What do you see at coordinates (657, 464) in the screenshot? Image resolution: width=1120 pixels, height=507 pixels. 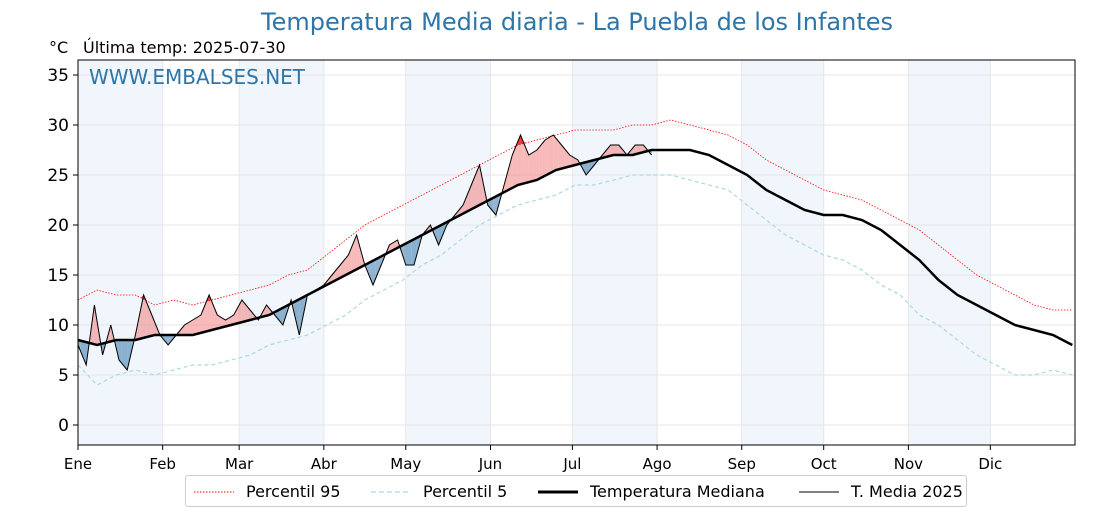 I see `x-tick-label: Ago` at bounding box center [657, 464].